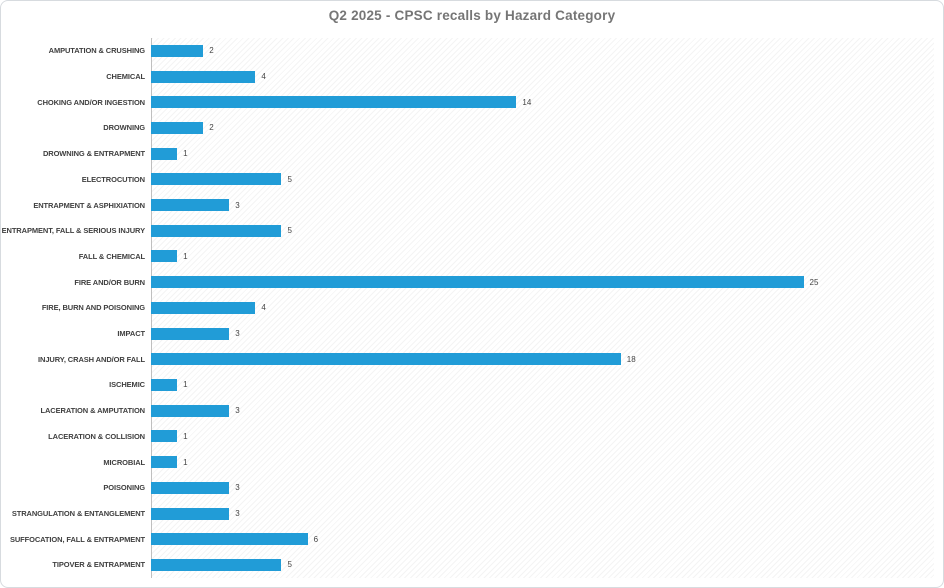 This screenshot has height=588, width=944. What do you see at coordinates (91, 359) in the screenshot?
I see `category-label: INJURY, CRASH AND/OR FALL` at bounding box center [91, 359].